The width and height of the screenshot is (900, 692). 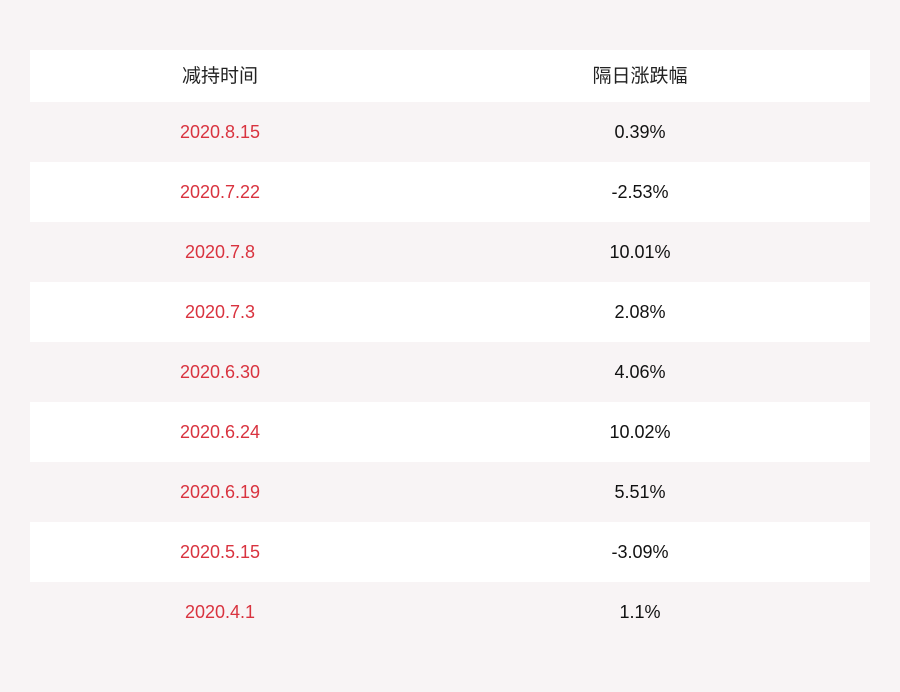 I want to click on table-row: 2020.6.24 10.02%, so click(x=450, y=432).